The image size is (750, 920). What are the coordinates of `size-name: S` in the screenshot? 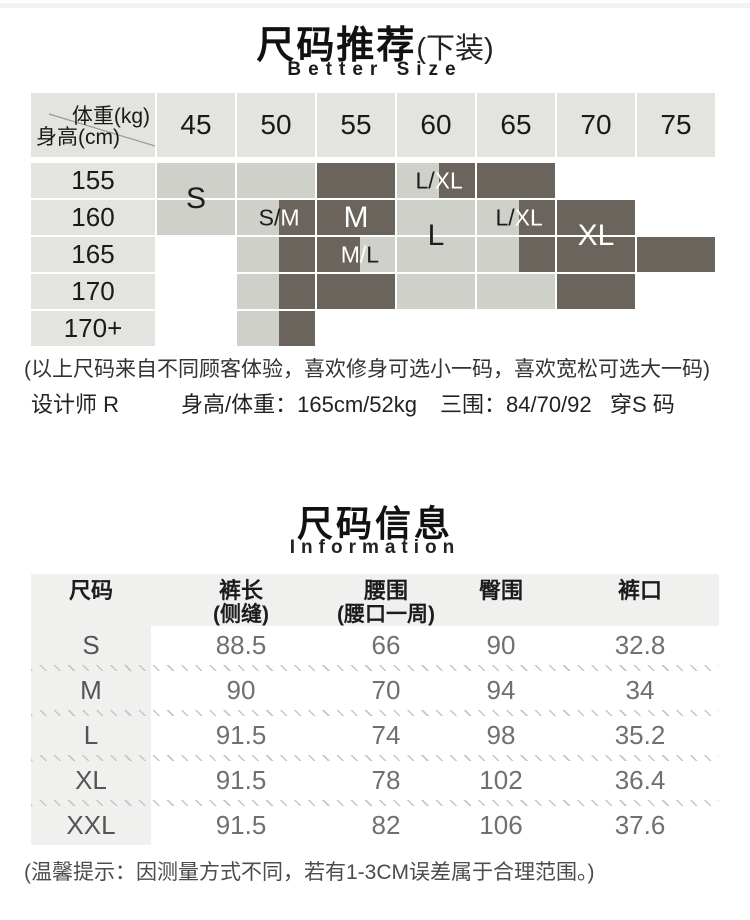 It's located at (91, 645).